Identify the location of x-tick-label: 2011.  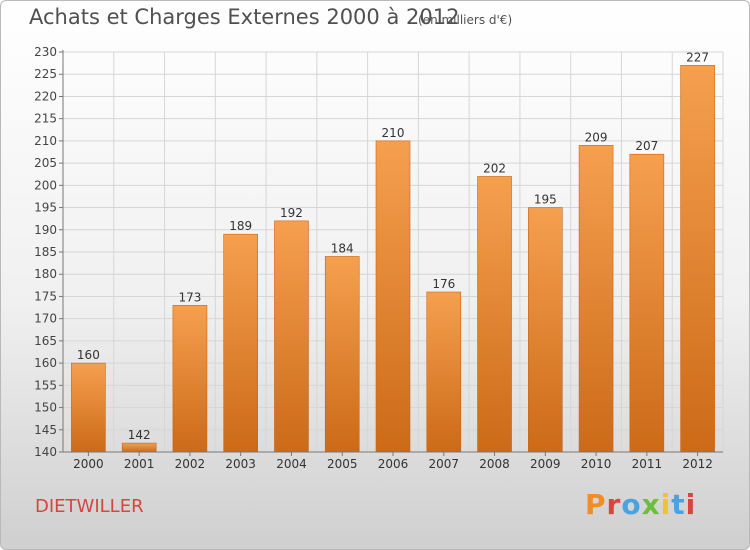
(647, 464).